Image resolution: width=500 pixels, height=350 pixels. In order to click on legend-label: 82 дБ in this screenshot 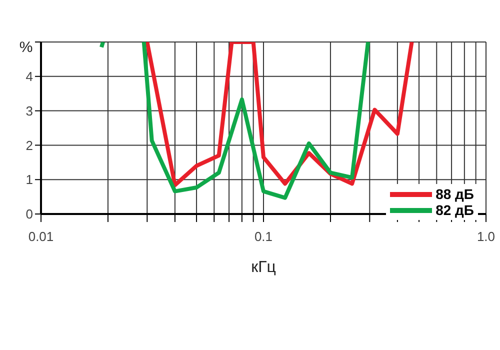, I will do `click(455, 210)`.